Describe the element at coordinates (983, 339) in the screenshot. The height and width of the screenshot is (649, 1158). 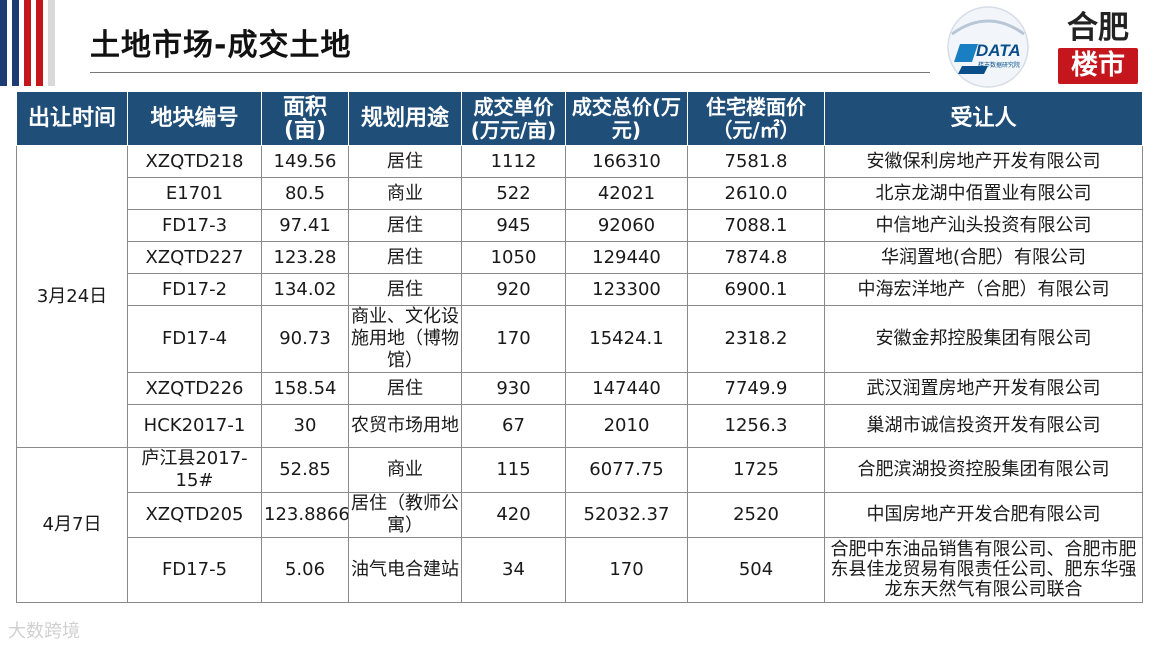
I see `buyer-cell: 安徽金邦控股集团有限公司` at that location.